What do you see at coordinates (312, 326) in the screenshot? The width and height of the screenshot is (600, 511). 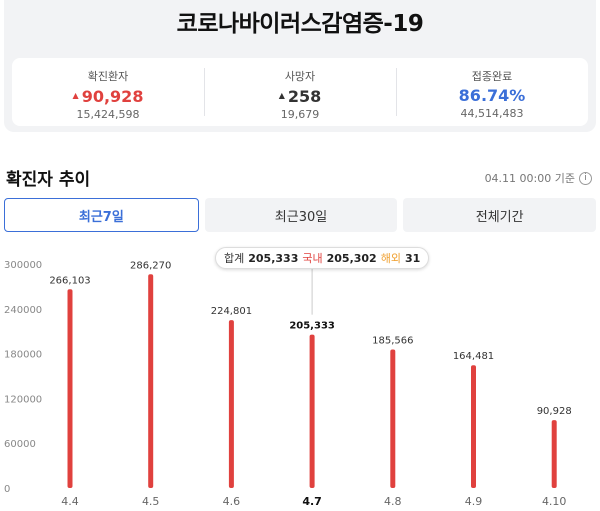 I see `bar-value-label: 205,333` at bounding box center [312, 326].